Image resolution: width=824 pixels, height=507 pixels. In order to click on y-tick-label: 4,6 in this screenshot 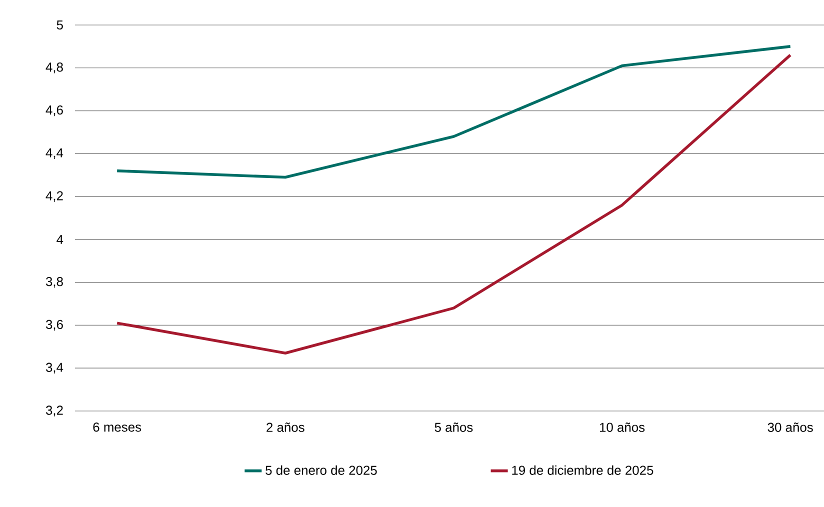, I will do `click(54, 110)`.